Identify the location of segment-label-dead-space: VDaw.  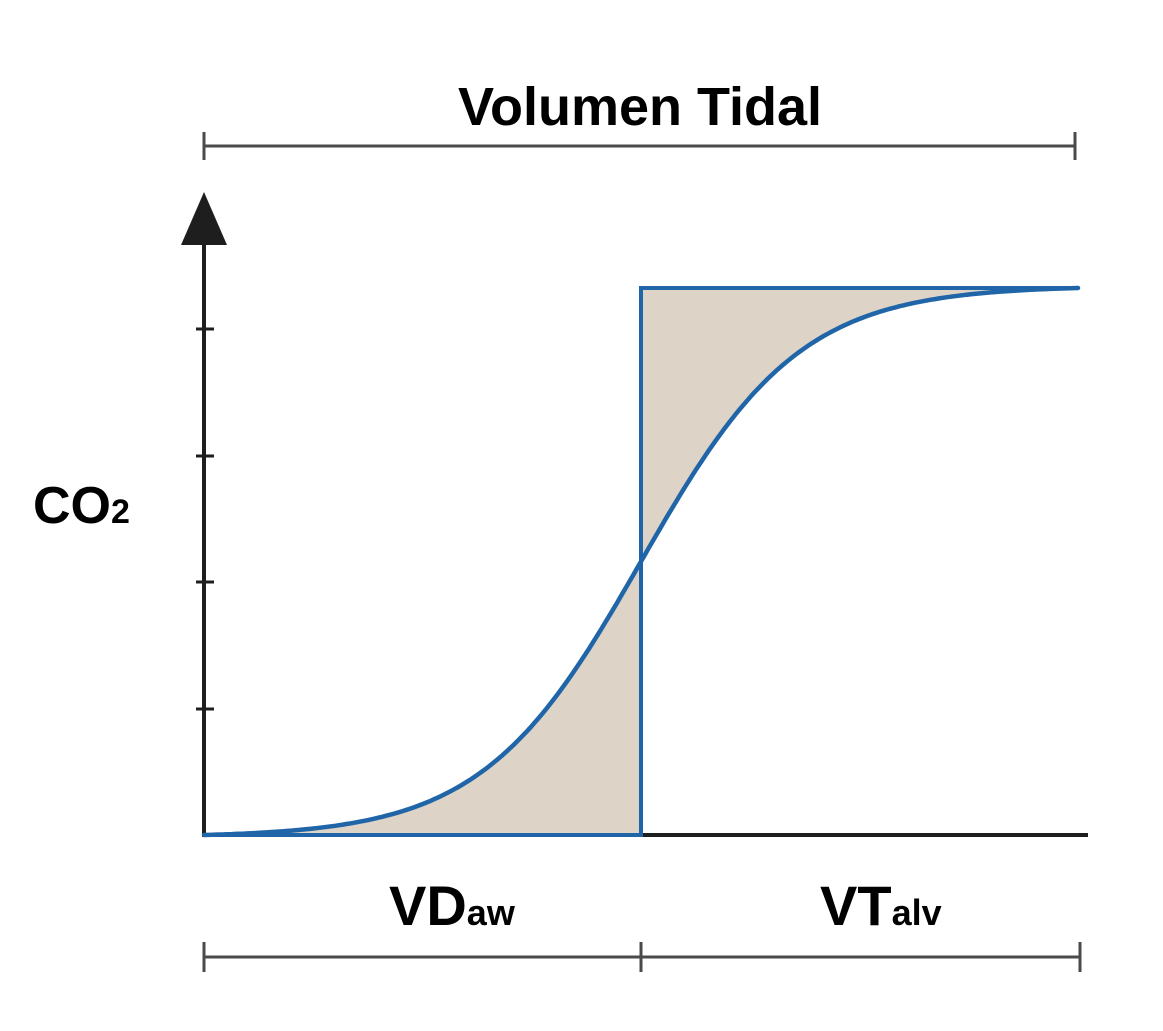
(452, 905).